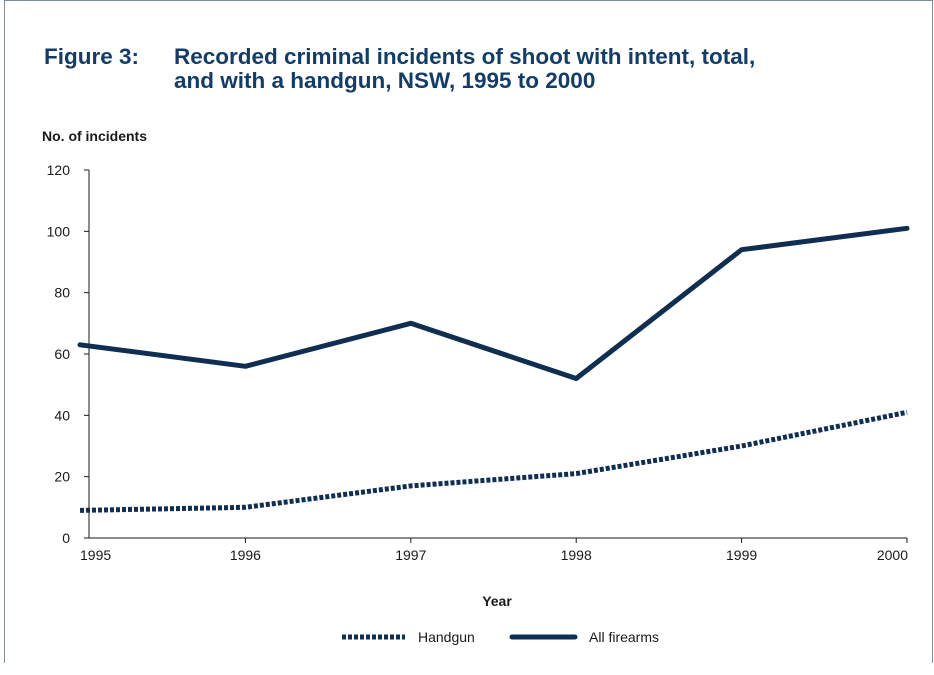  Describe the element at coordinates (624, 637) in the screenshot. I see `legend-label: All firearms` at that location.